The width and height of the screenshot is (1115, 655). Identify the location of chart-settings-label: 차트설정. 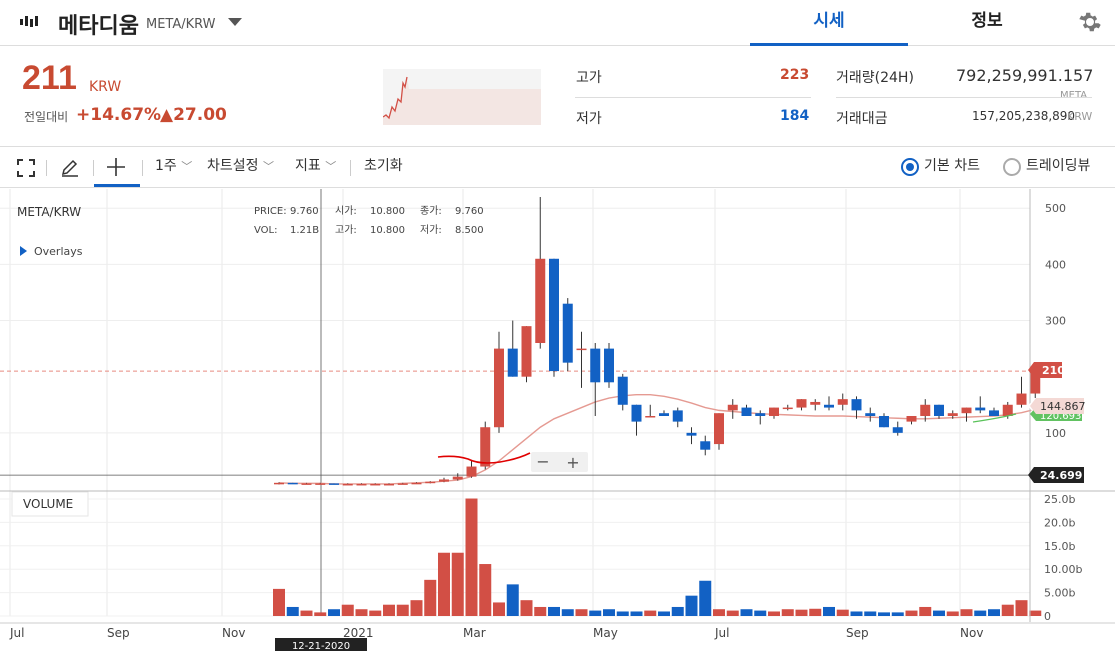
(233, 166).